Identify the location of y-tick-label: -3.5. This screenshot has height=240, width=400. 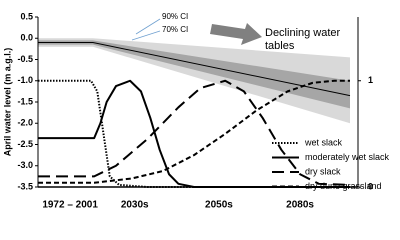
(25, 186).